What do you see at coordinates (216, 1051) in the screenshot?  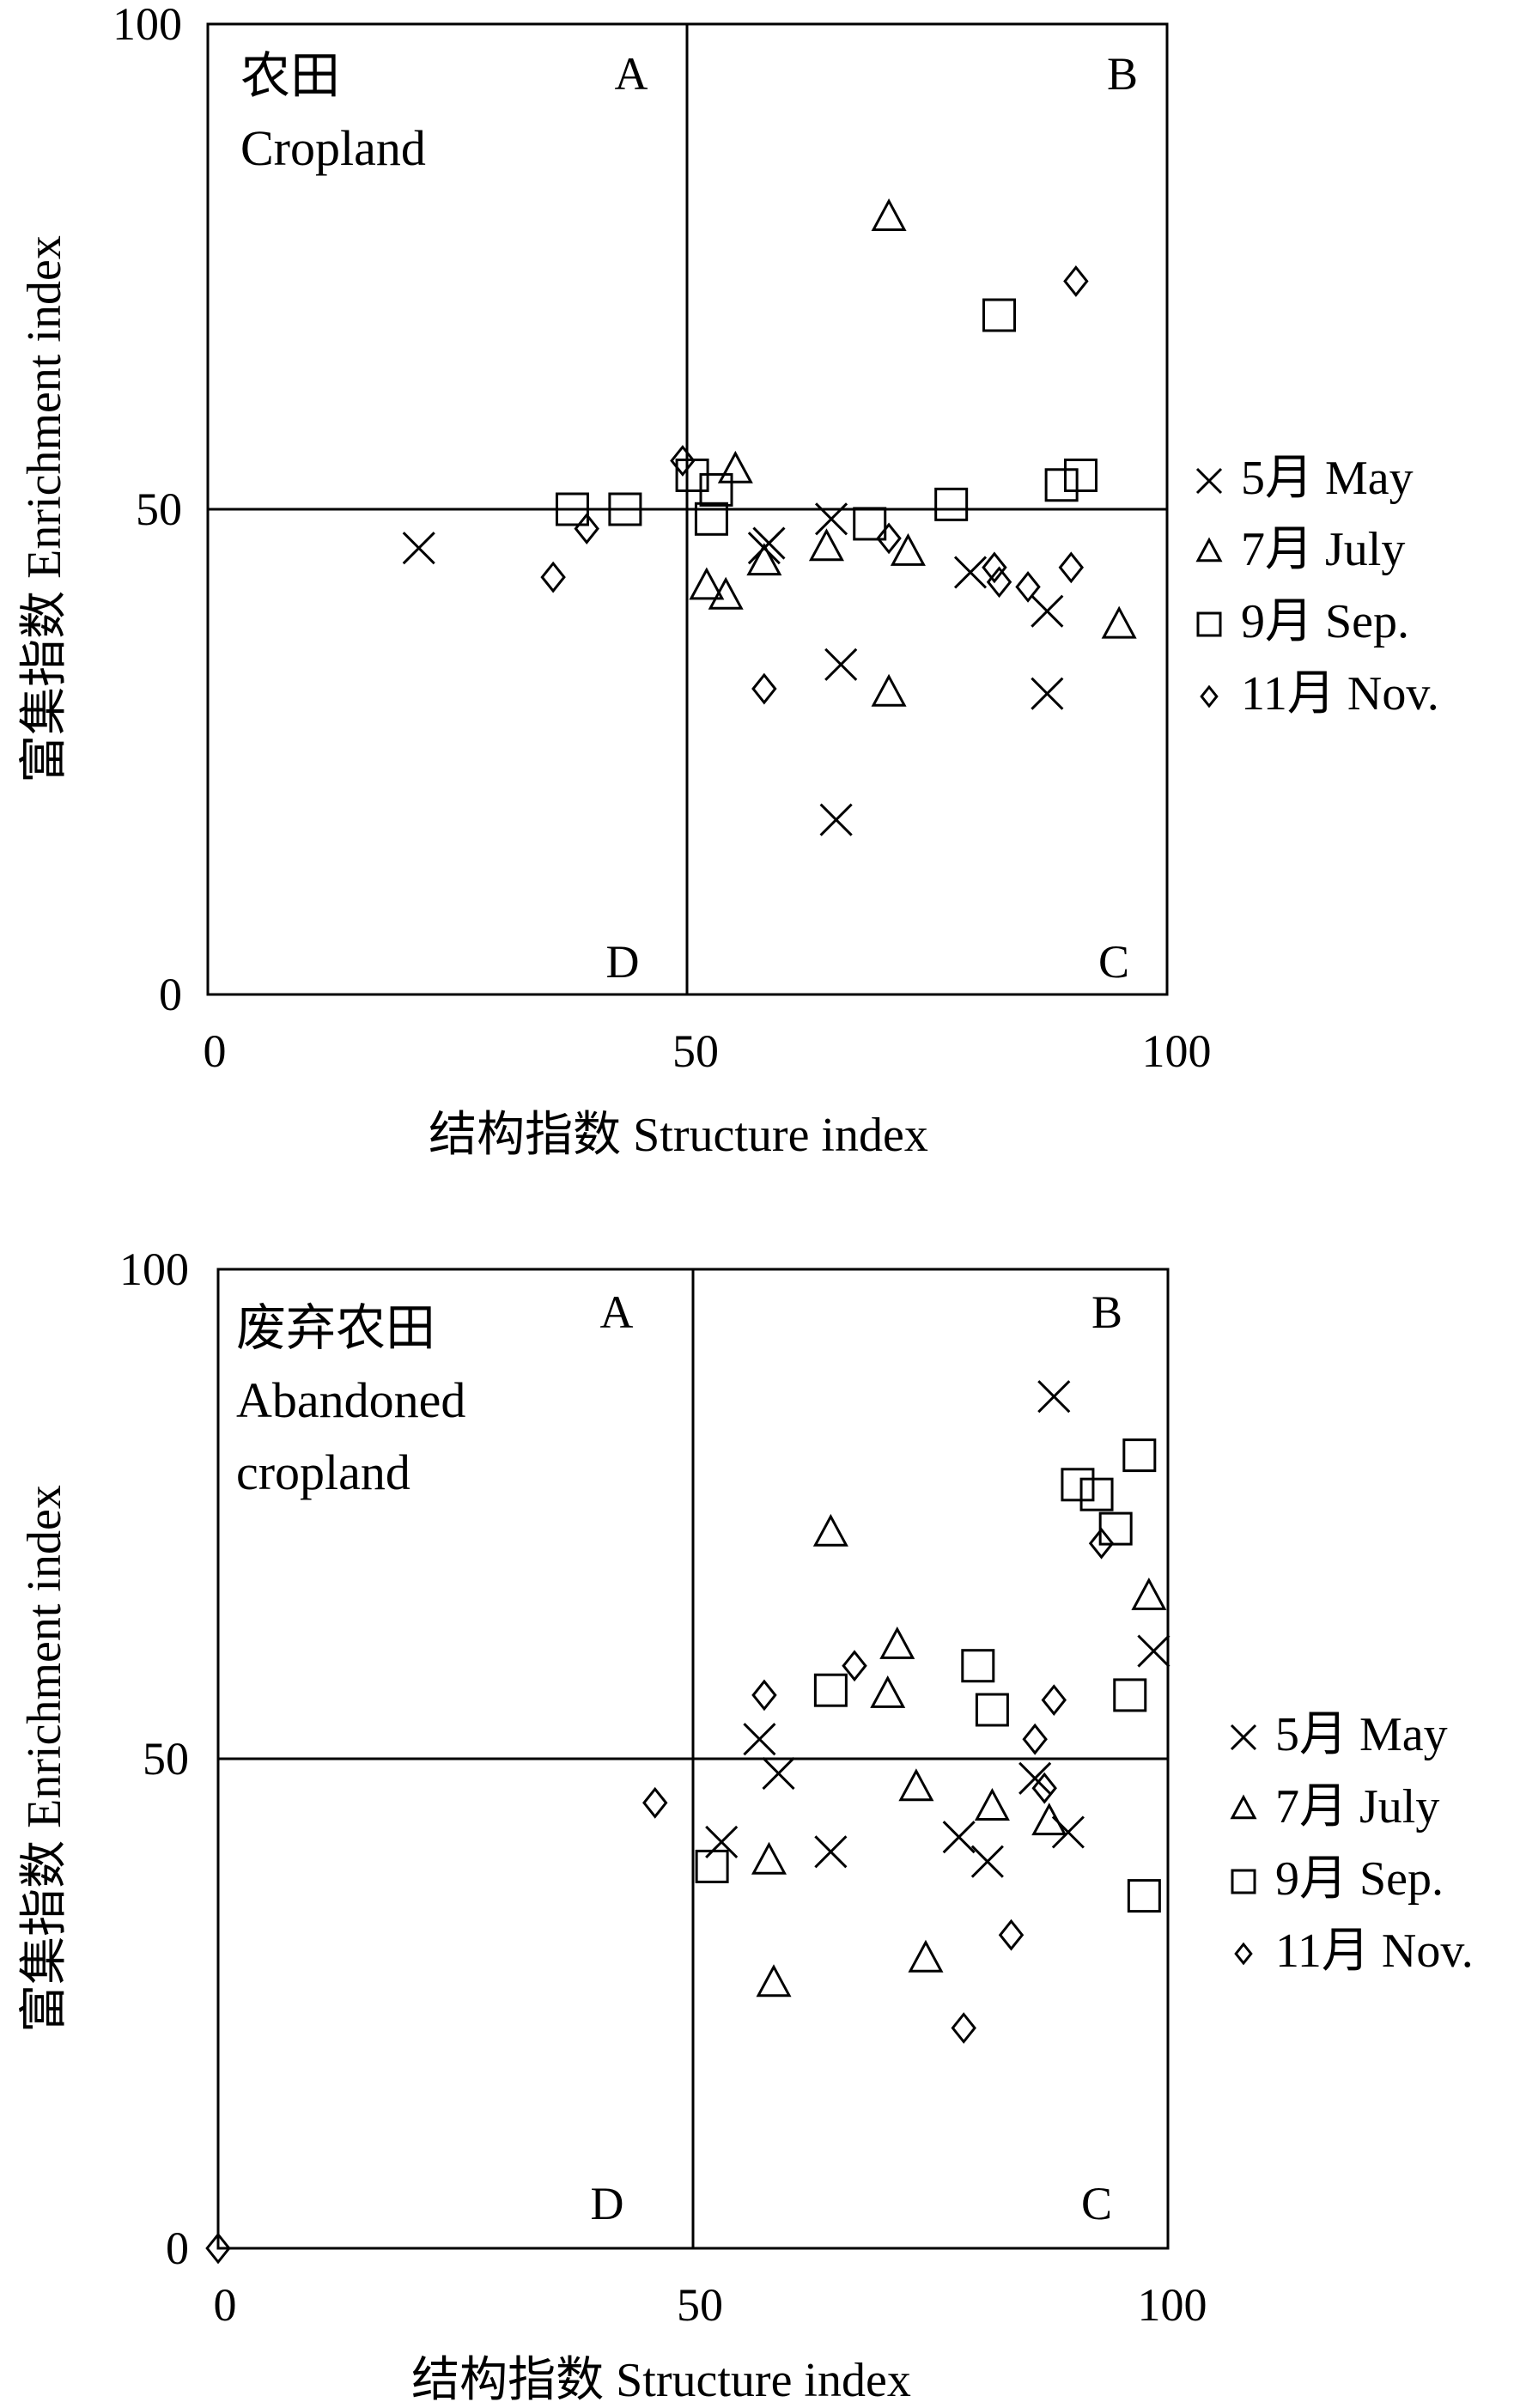 I see `x-tick-label: 0` at bounding box center [216, 1051].